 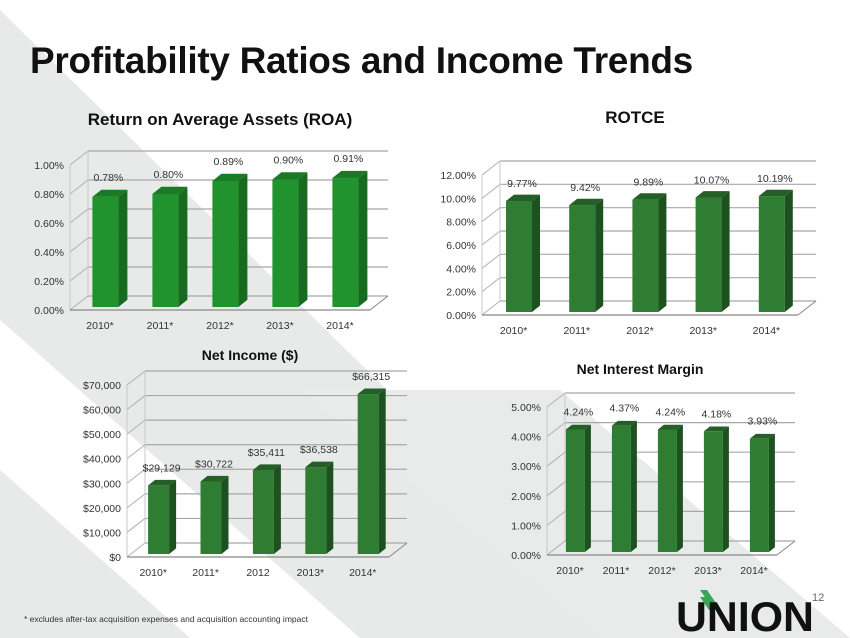 I want to click on y-tick-label: 8.00%, so click(x=461, y=223).